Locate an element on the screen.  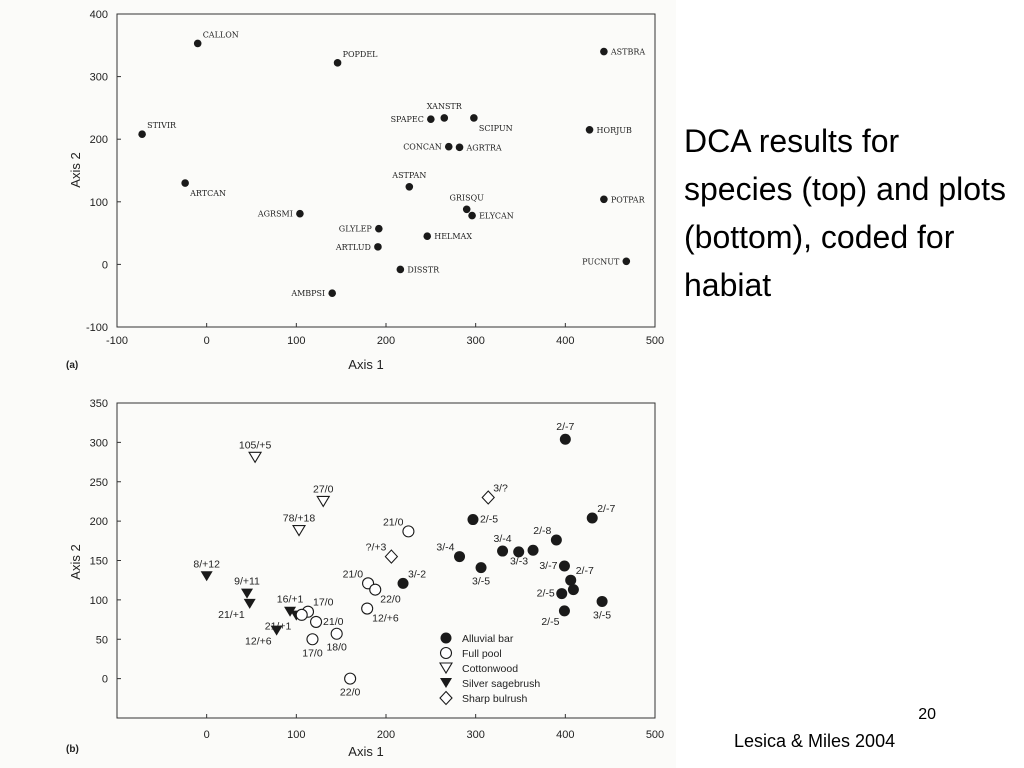
x-tick-label: 100 is located at coordinates (296, 735).